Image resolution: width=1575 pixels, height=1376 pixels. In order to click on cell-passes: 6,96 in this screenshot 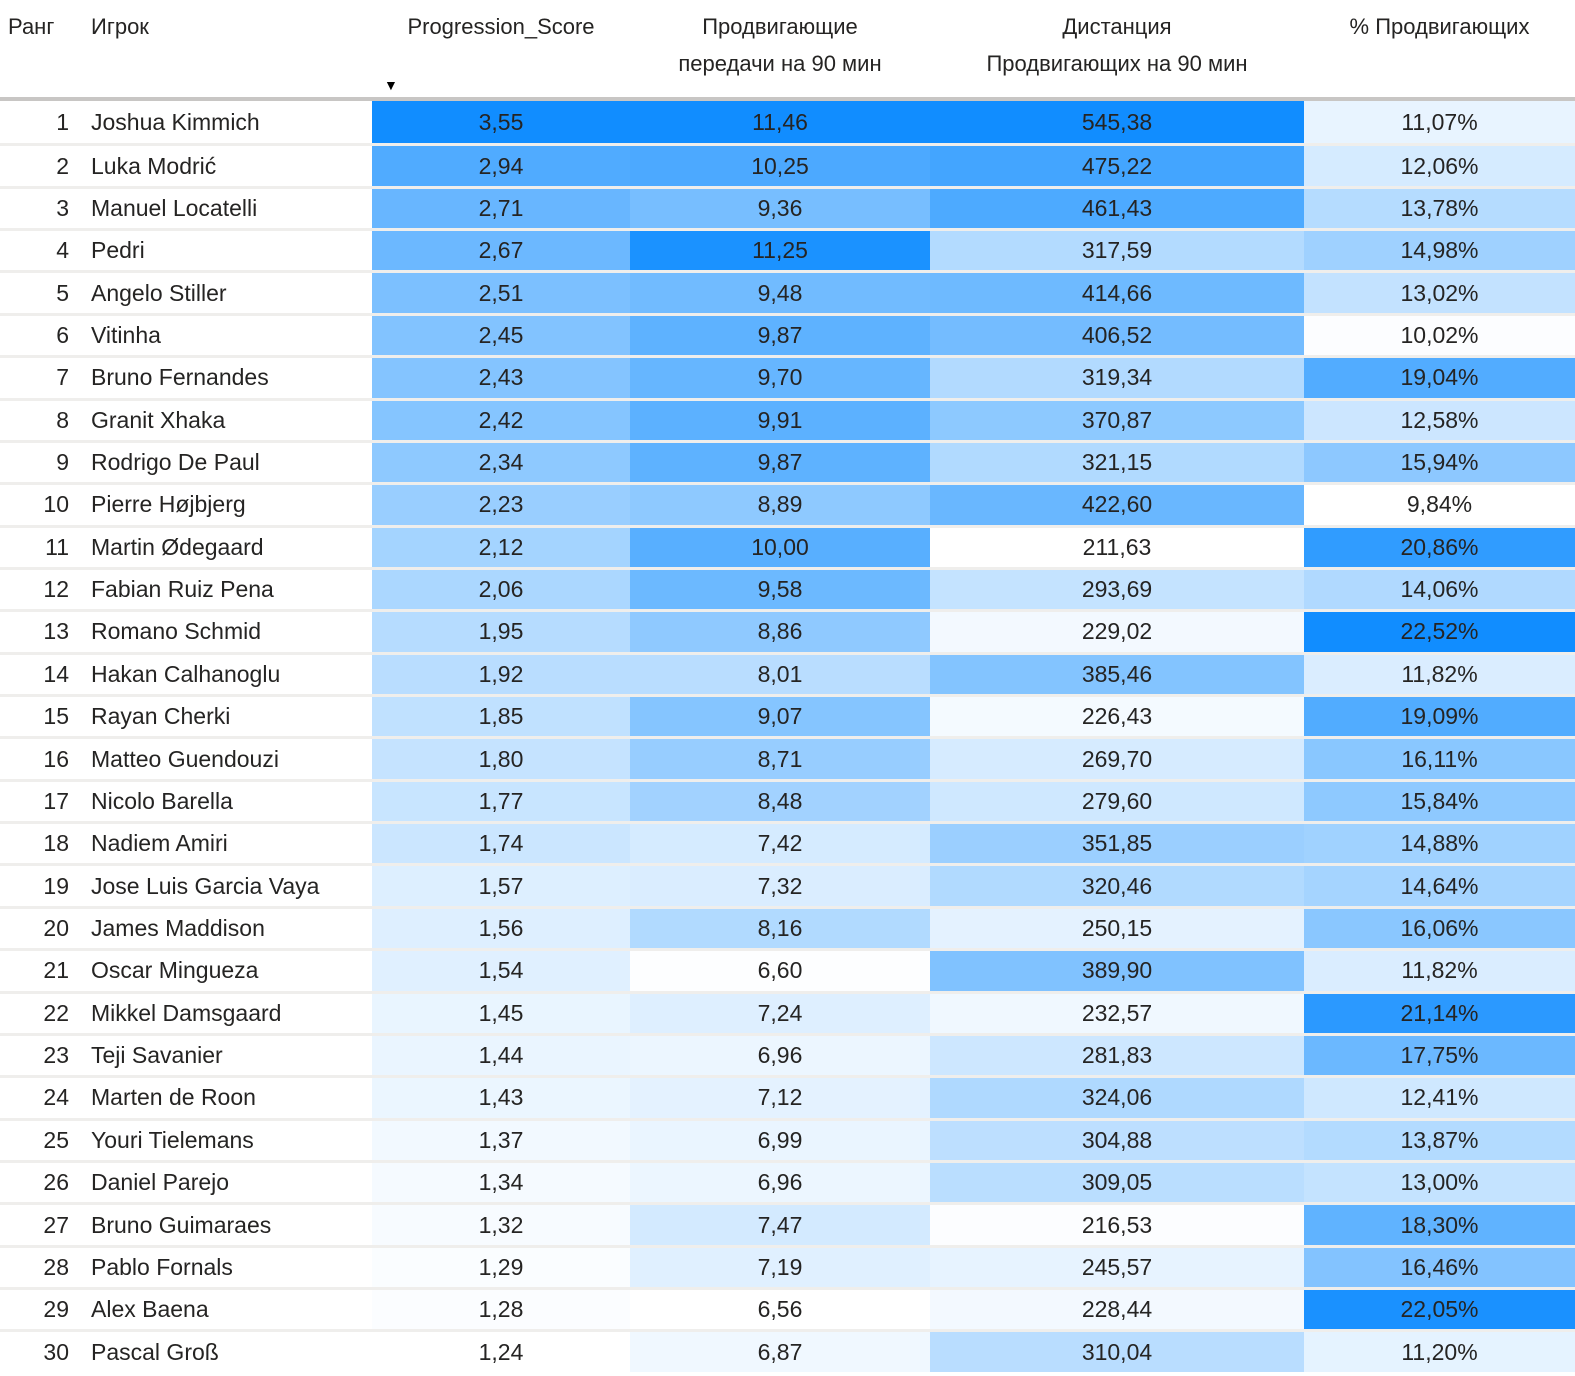, I will do `click(780, 1181)`.